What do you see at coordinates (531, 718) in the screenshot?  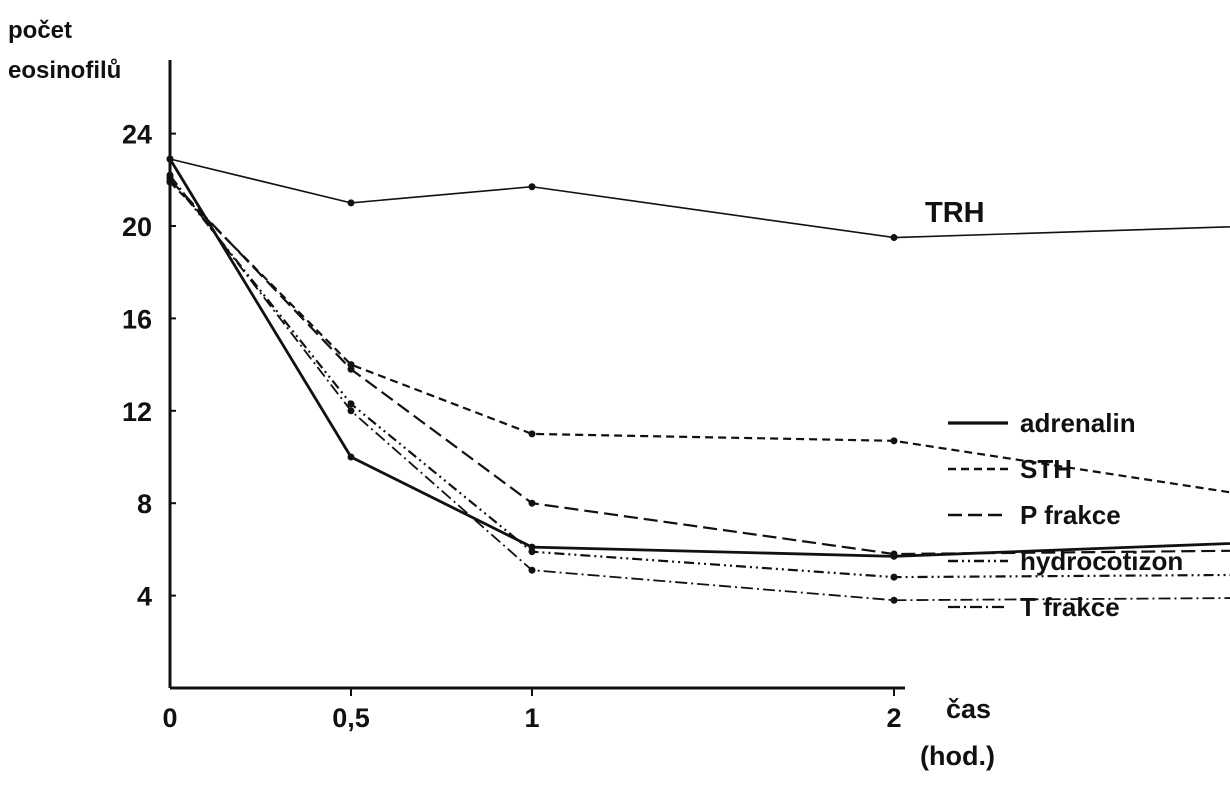 I see `x-tick-label: 1` at bounding box center [531, 718].